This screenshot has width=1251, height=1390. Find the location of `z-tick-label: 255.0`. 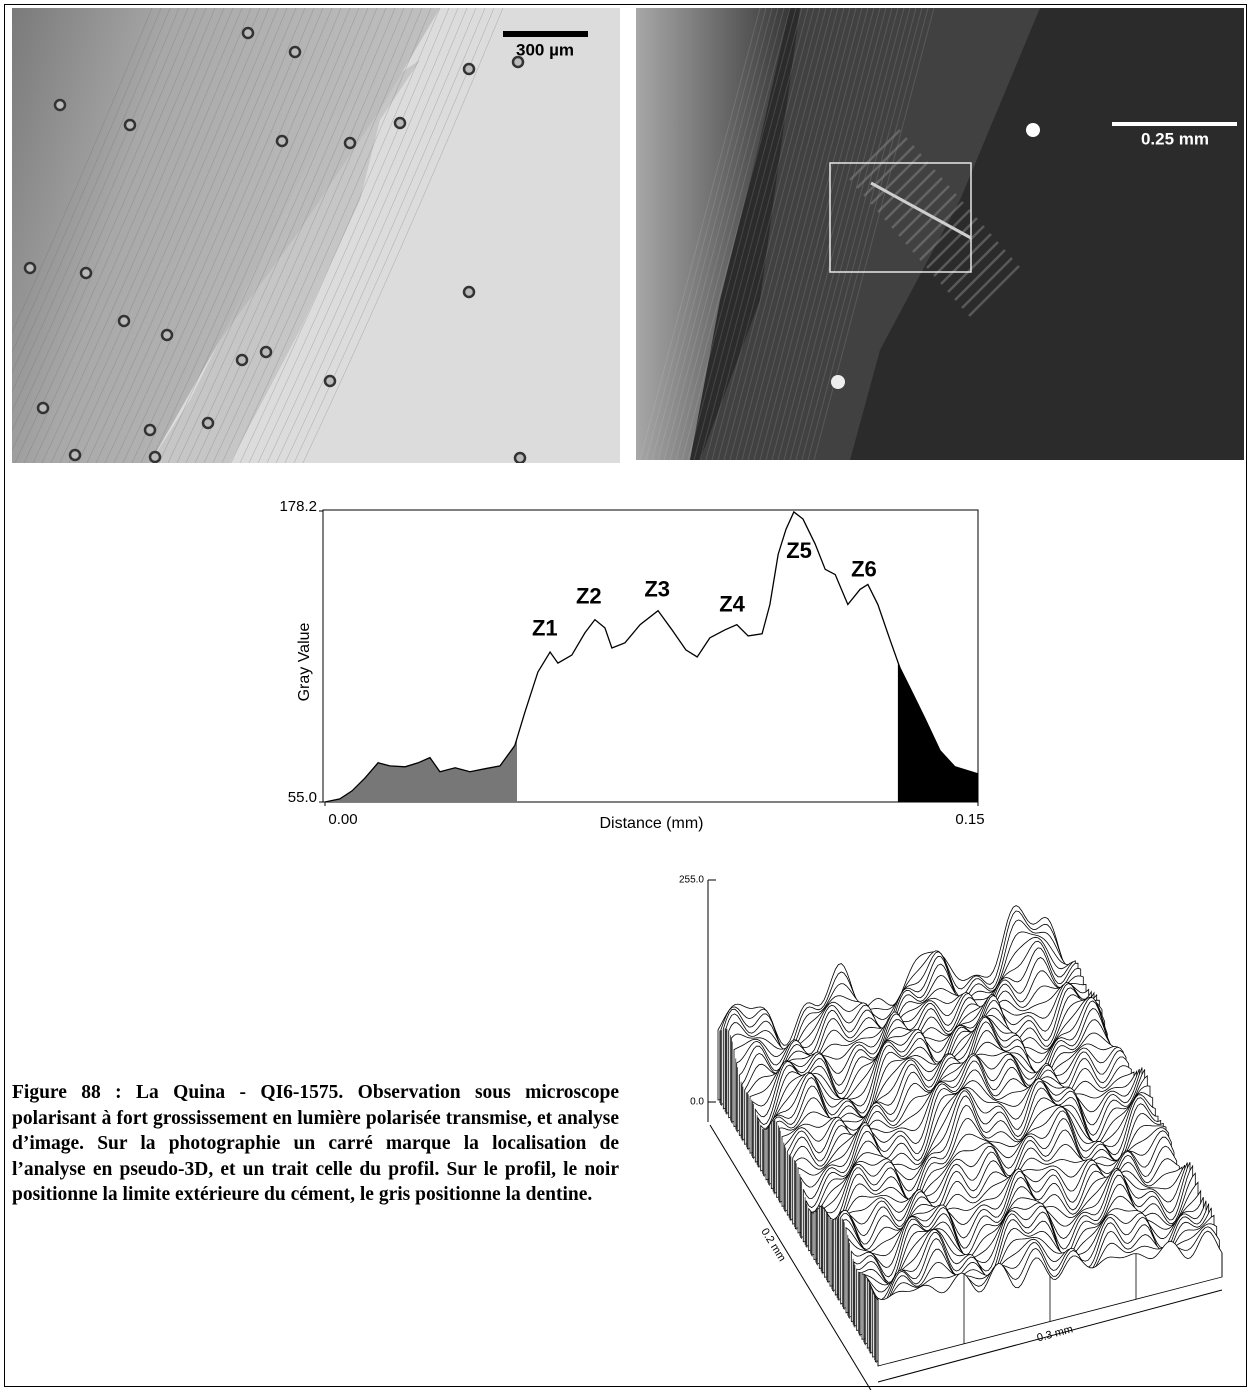

z-tick-label: 255.0 is located at coordinates (691, 880).